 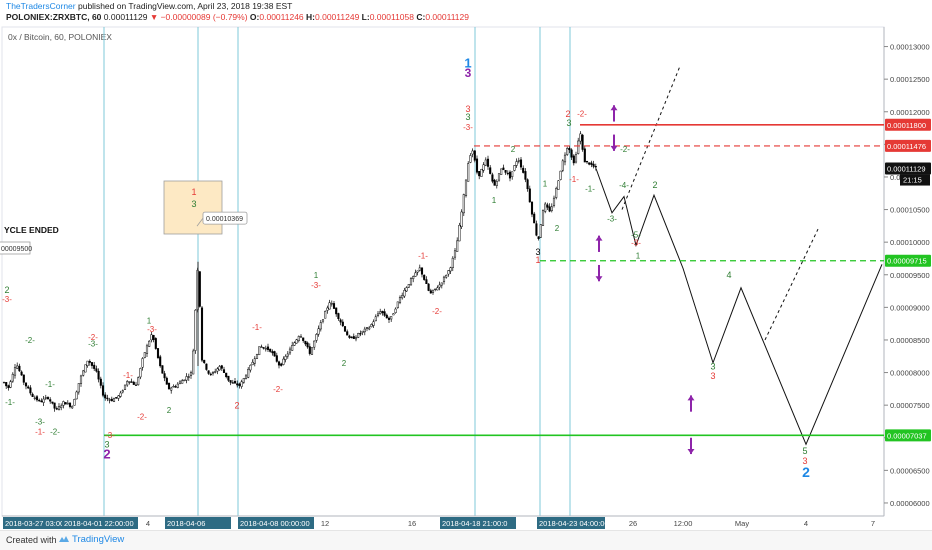 I want to click on author-link: TheTradersCorner, so click(x=41, y=6).